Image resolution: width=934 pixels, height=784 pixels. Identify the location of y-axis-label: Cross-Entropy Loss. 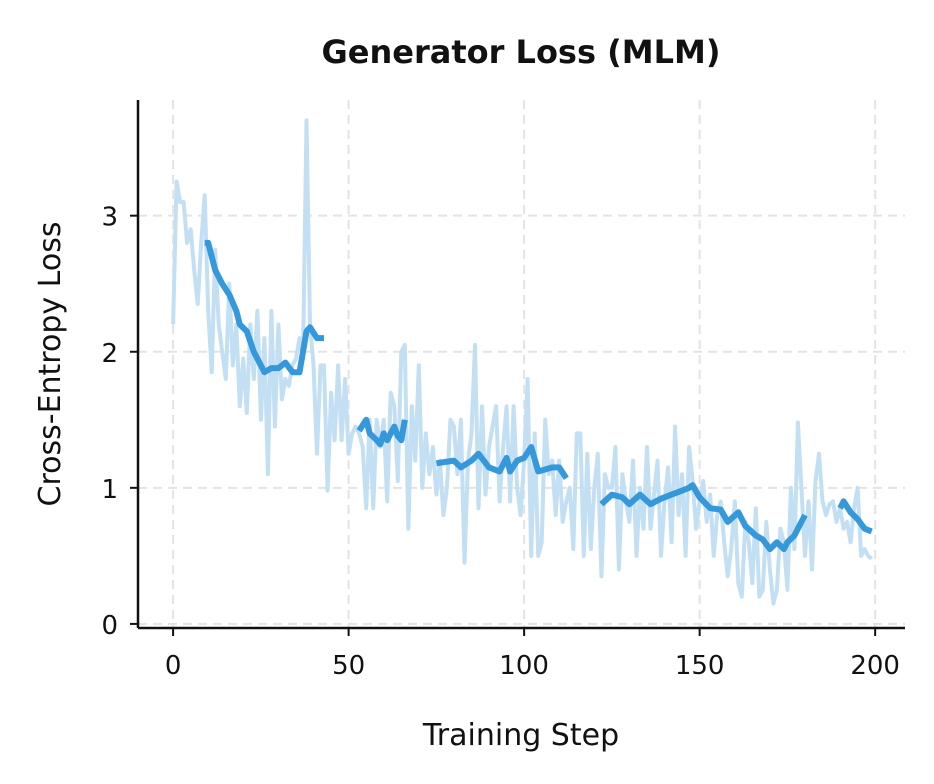
(50, 364).